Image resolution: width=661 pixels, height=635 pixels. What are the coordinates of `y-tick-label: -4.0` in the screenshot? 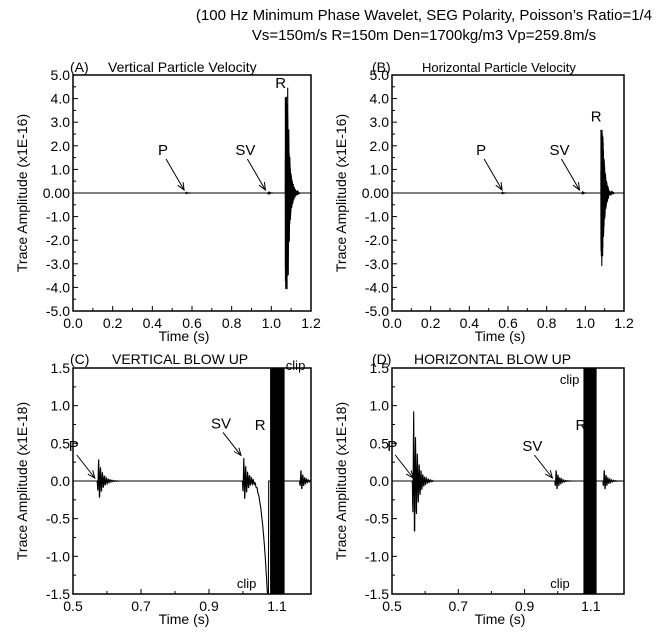 It's located at (58, 287).